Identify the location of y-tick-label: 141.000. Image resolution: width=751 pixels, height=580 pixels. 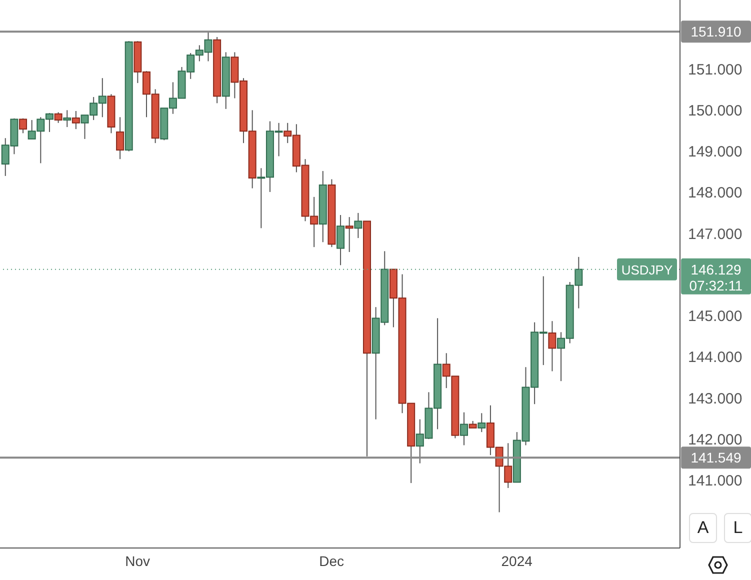
(715, 481).